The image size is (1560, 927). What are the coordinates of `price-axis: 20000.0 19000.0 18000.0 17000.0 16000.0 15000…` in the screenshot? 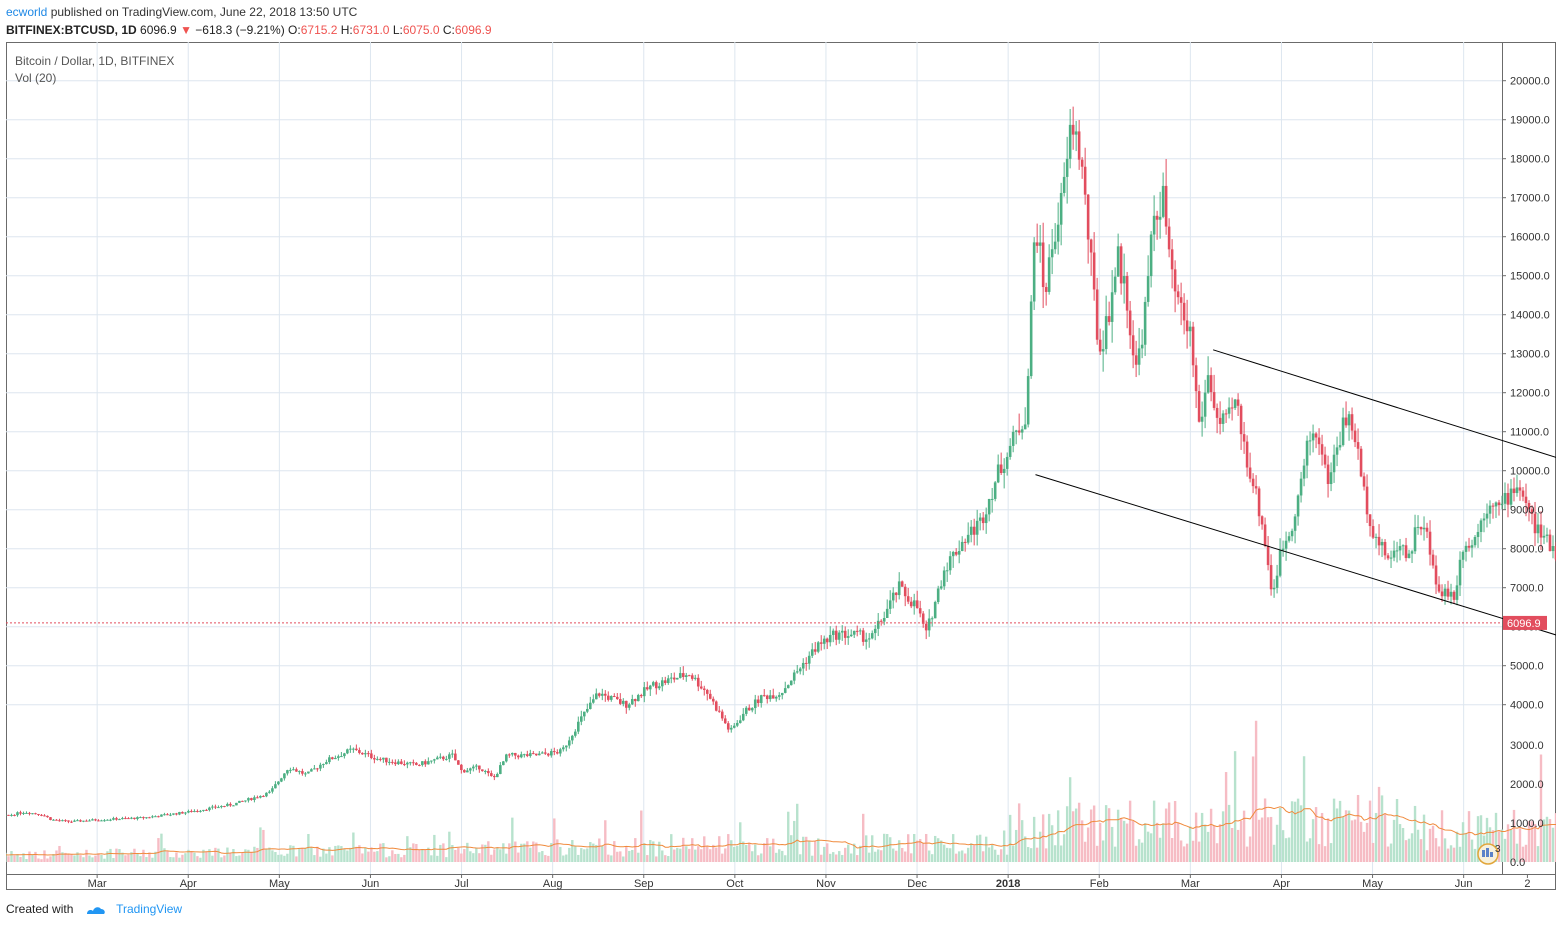 It's located at (1526, 394).